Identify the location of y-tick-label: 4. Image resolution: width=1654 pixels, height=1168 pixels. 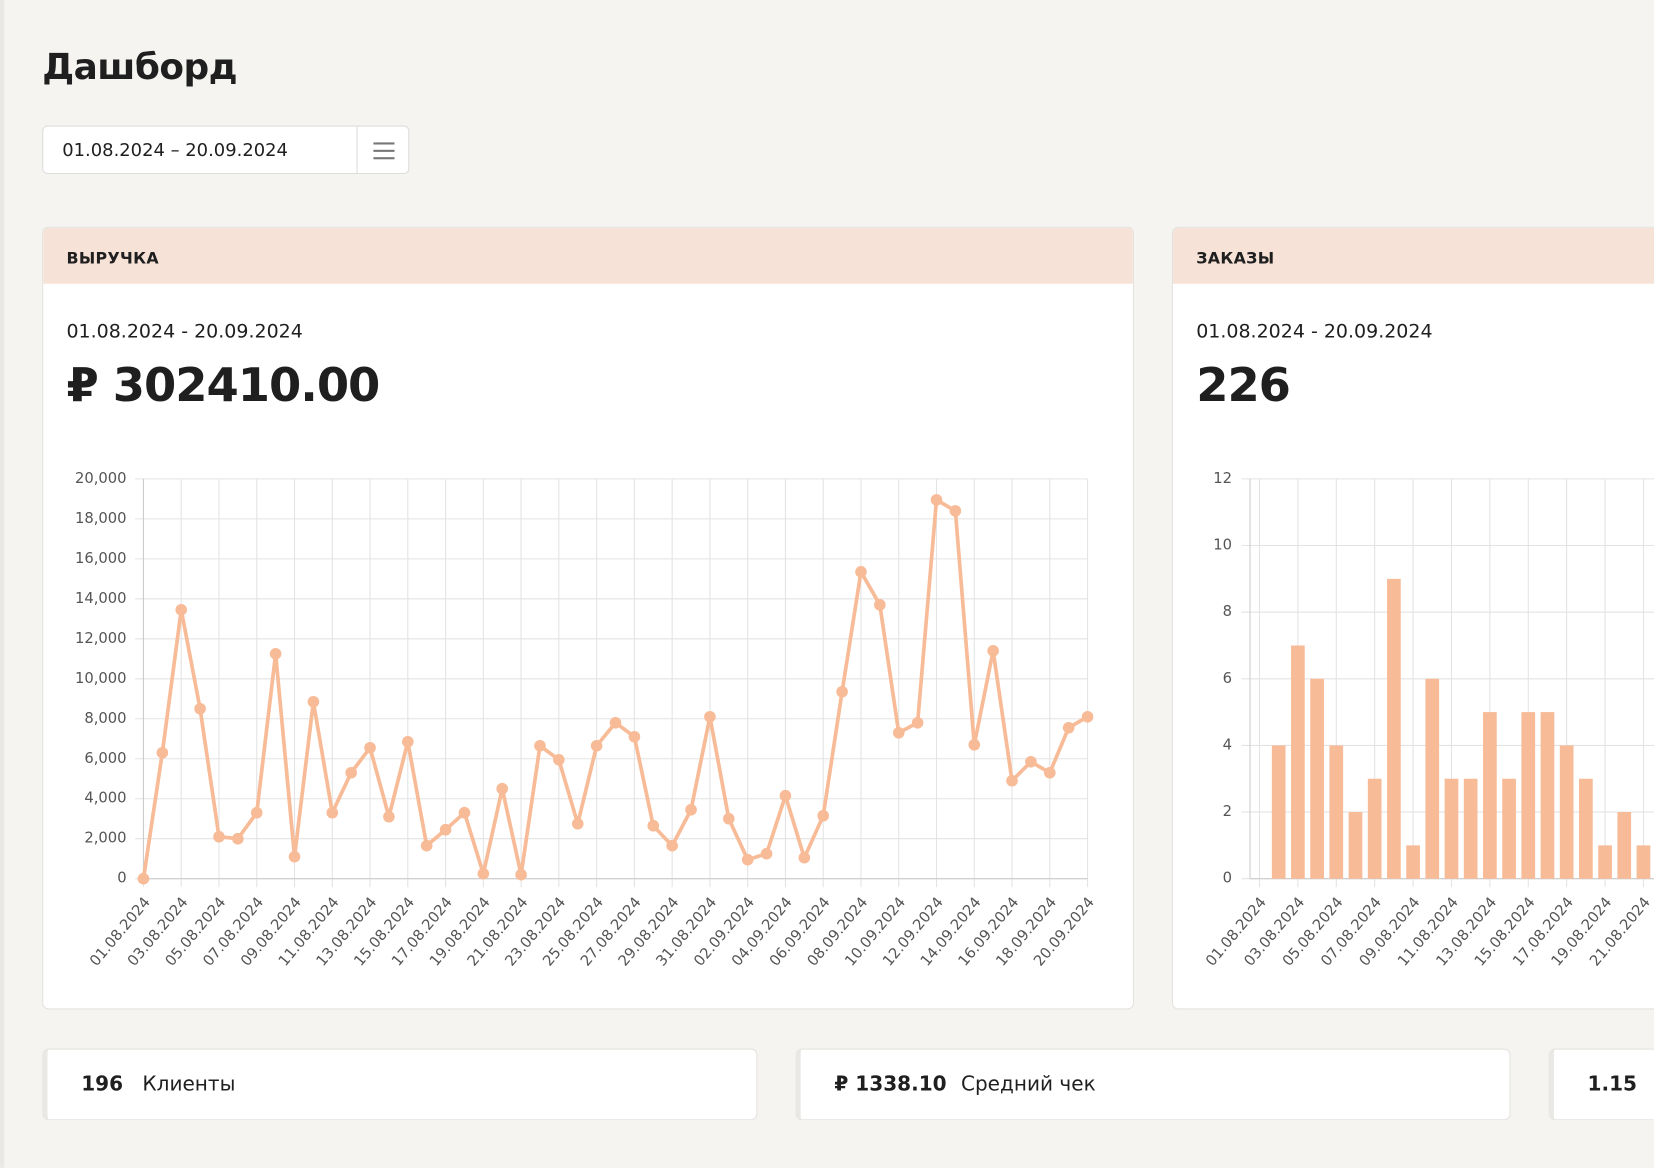
(1227, 744).